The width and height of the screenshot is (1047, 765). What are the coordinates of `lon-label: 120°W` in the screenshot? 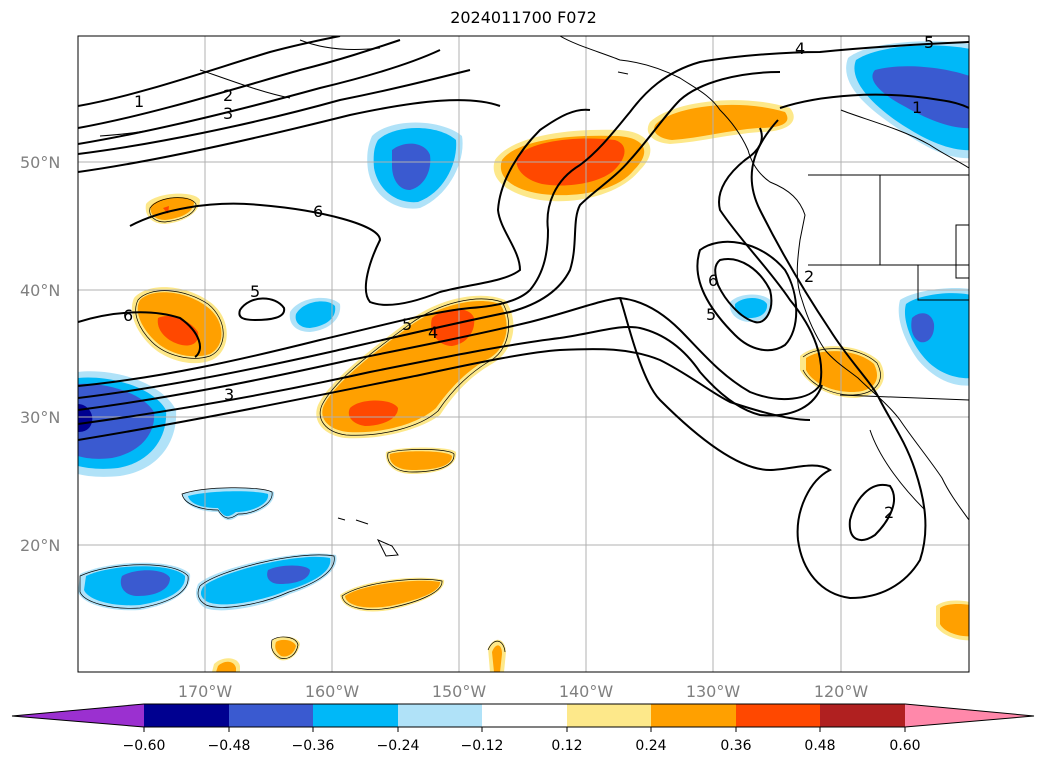 It's located at (841, 691).